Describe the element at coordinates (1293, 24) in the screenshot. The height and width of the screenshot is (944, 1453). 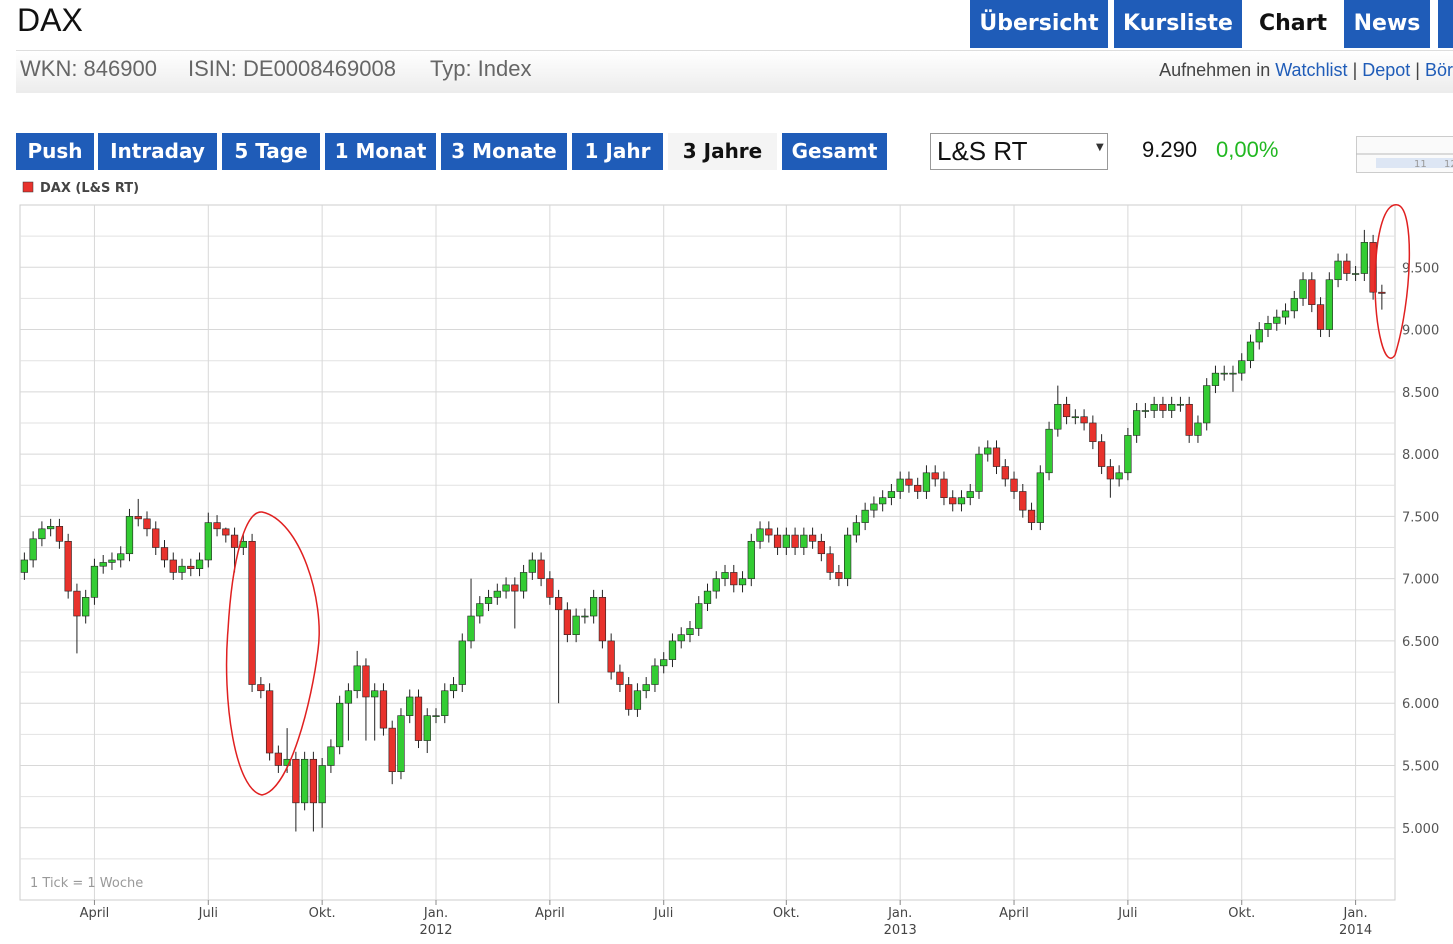
I see `tab: Chart` at that location.